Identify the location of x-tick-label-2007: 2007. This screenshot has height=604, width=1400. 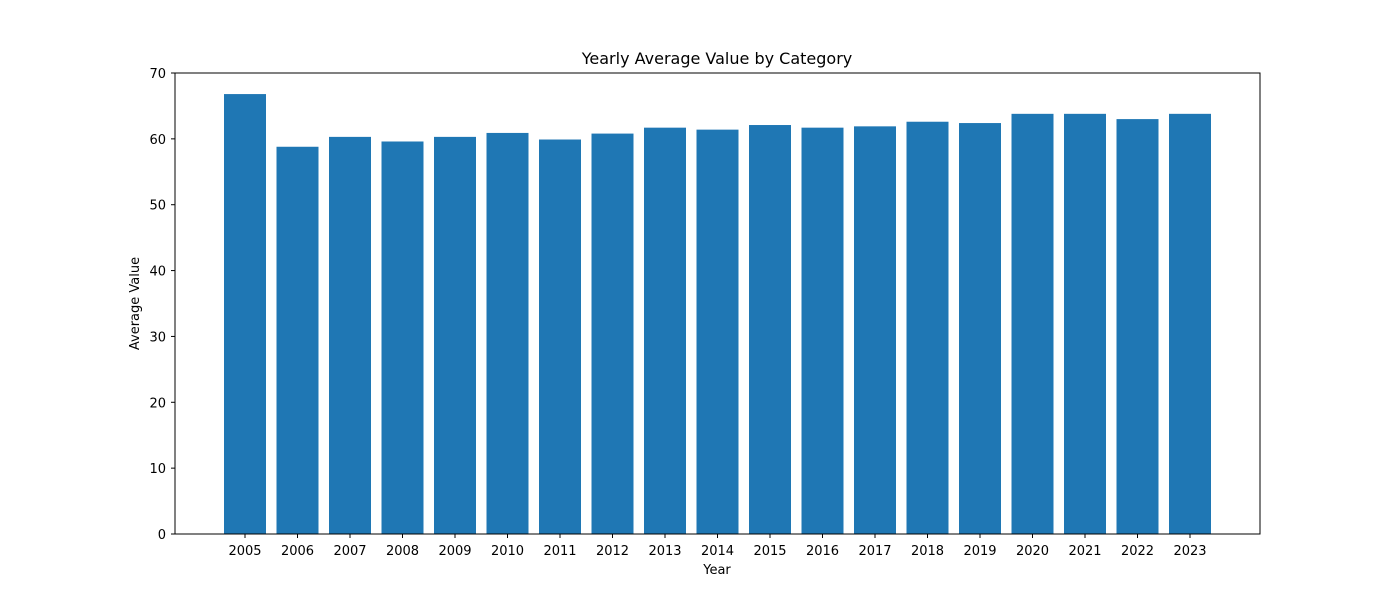
(349, 551).